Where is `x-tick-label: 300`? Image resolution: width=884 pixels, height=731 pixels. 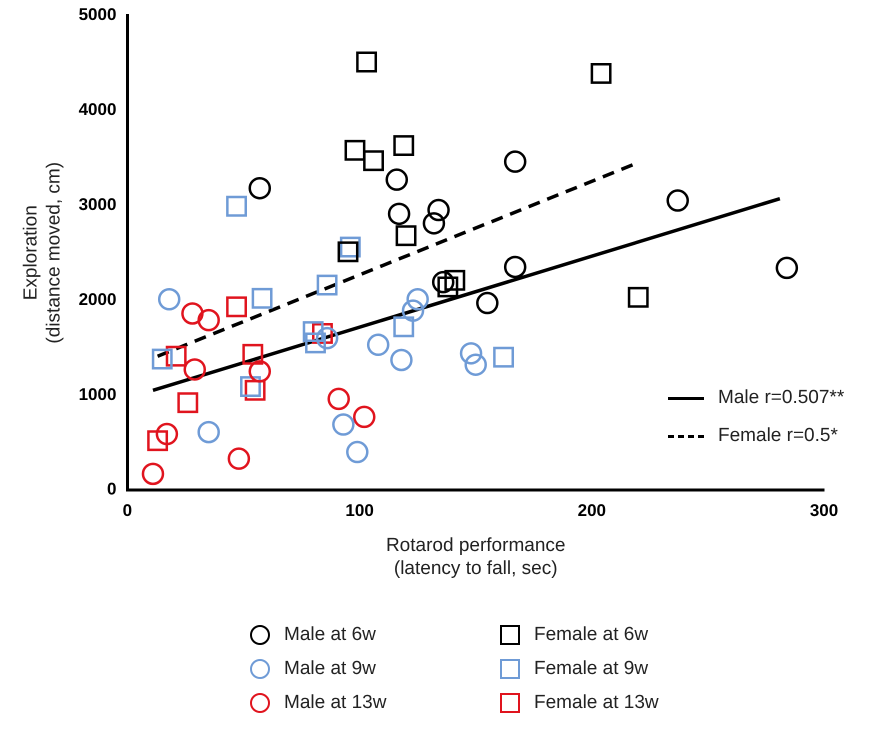 x-tick-label: 300 is located at coordinates (824, 510).